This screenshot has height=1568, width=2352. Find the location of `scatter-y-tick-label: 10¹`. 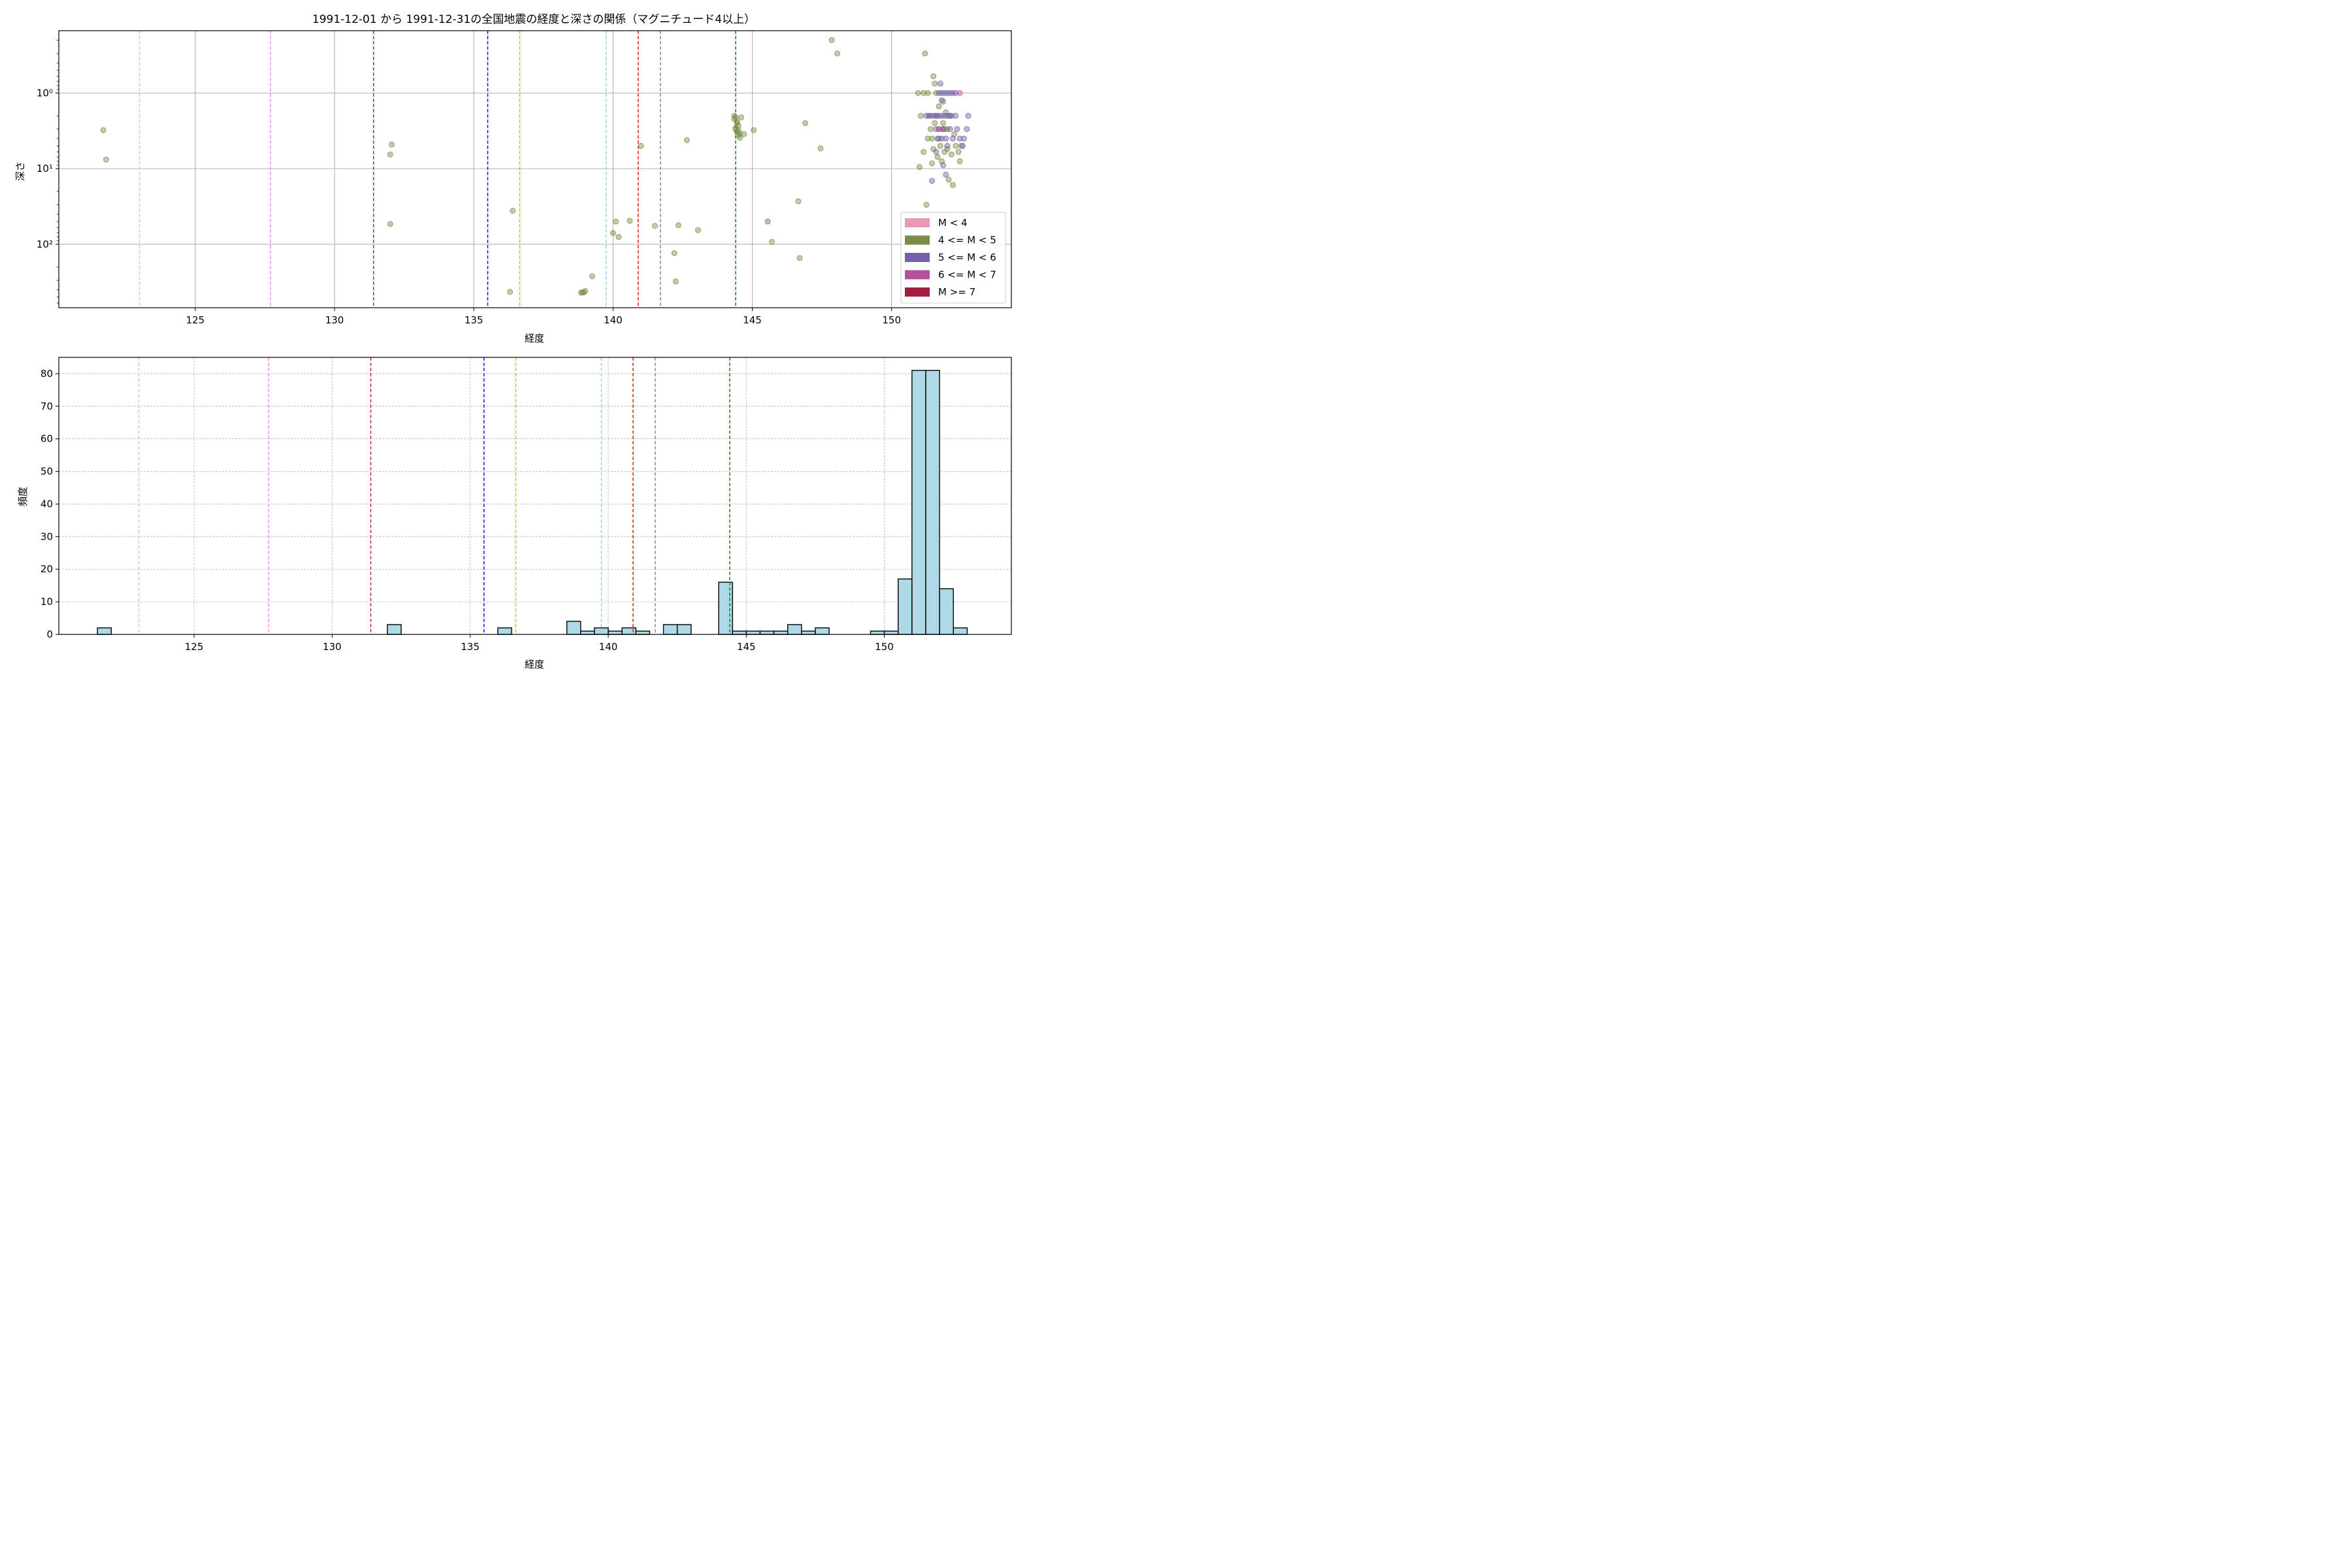

scatter-y-tick-label: 10¹ is located at coordinates (45, 168).